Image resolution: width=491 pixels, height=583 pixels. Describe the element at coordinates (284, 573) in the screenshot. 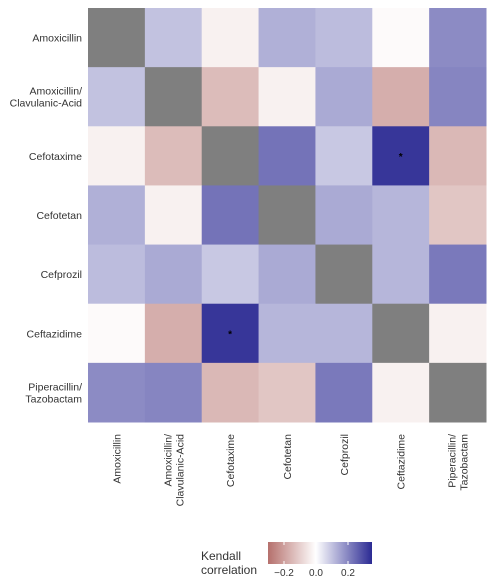

I see `legend-tick-label: −0.2` at that location.